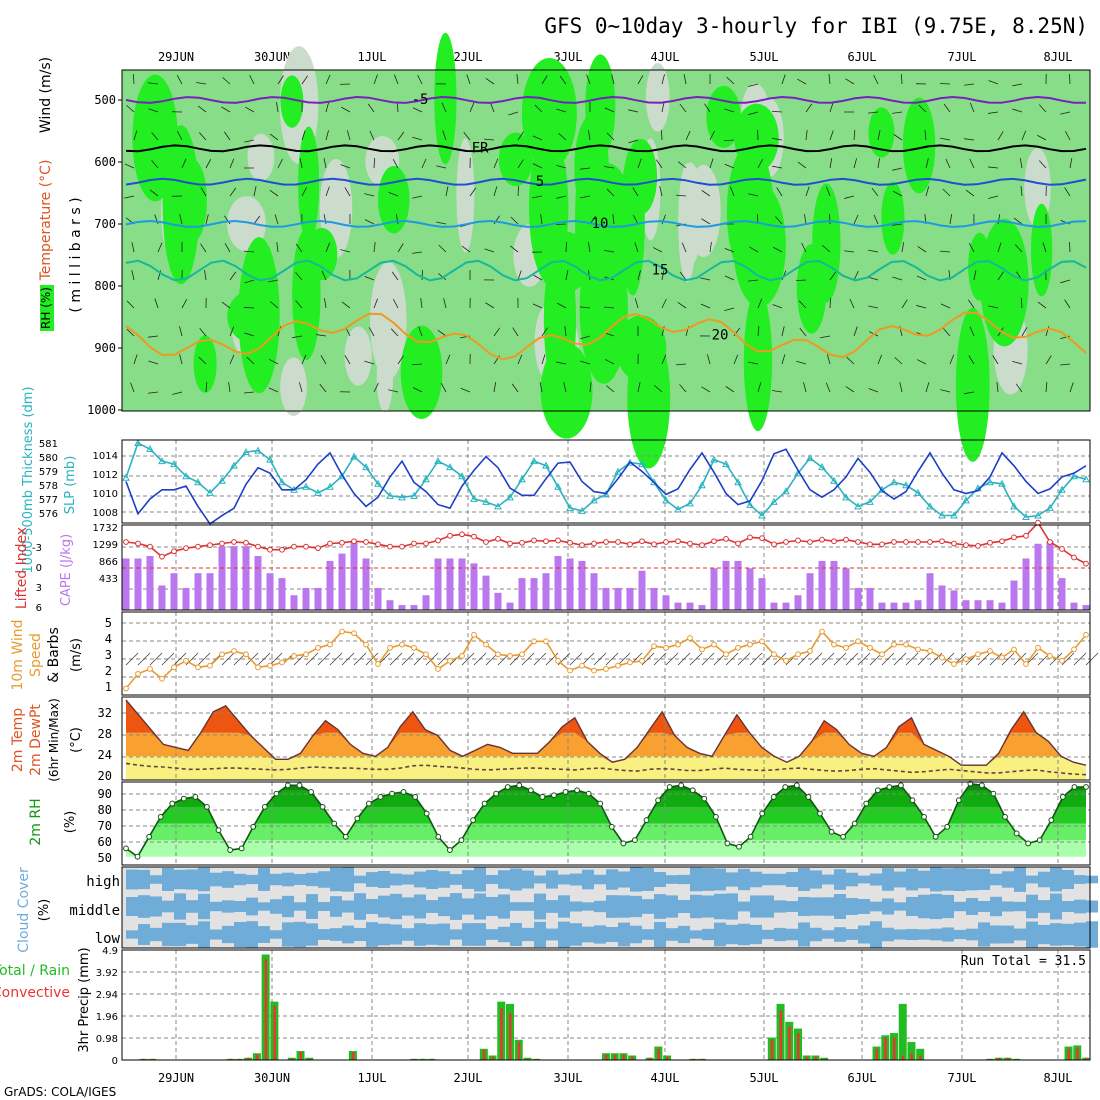 This screenshot has height=1100, width=1100. I want to click on rh-legend-swatch, so click(47, 308).